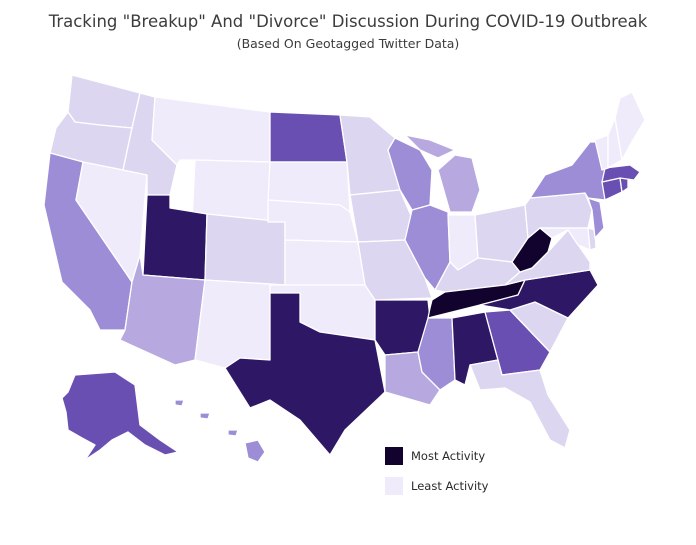 This screenshot has width=696, height=545. I want to click on state-hi-oahu, so click(205, 416).